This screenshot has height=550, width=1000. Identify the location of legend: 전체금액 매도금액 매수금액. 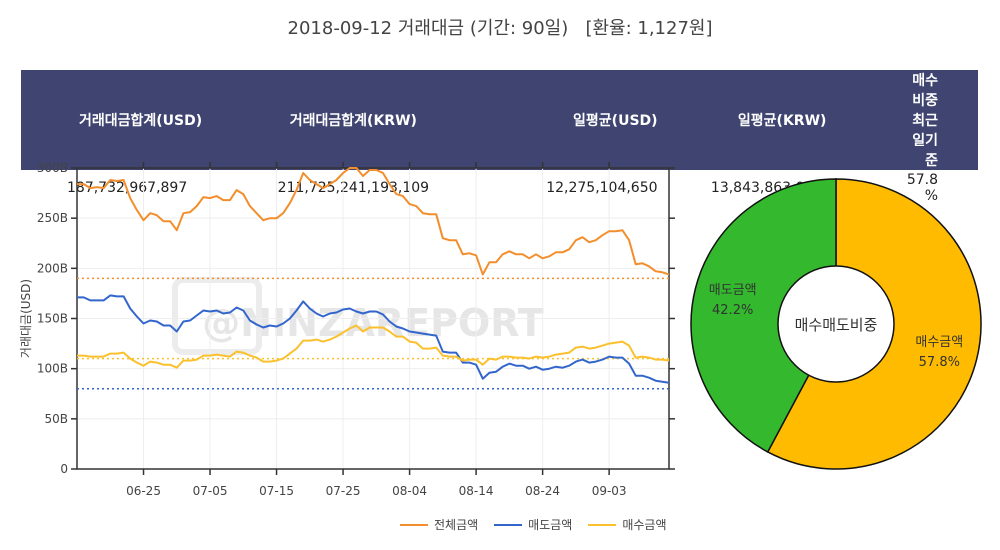
(533, 524).